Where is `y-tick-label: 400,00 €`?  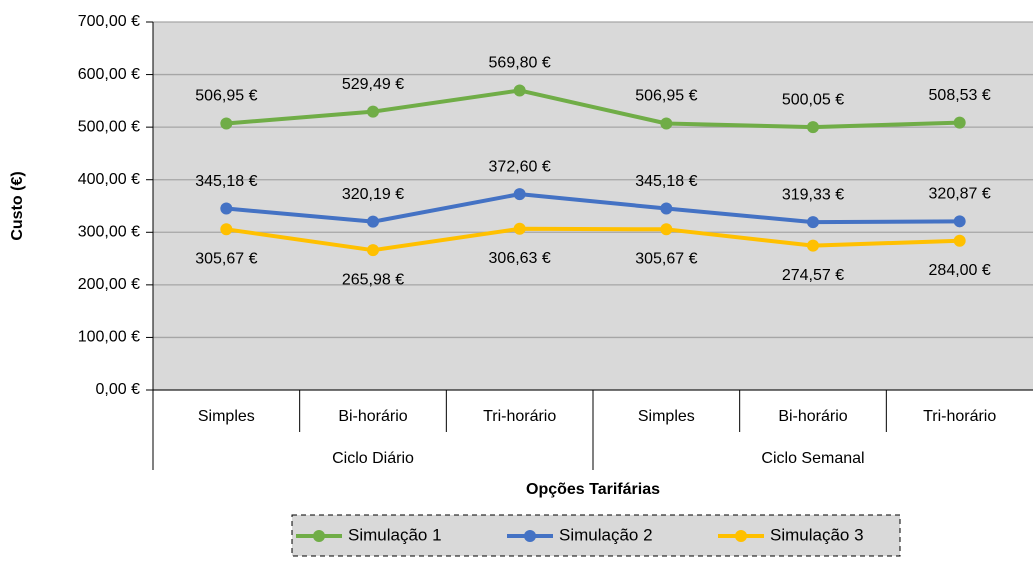 y-tick-label: 400,00 € is located at coordinates (109, 179).